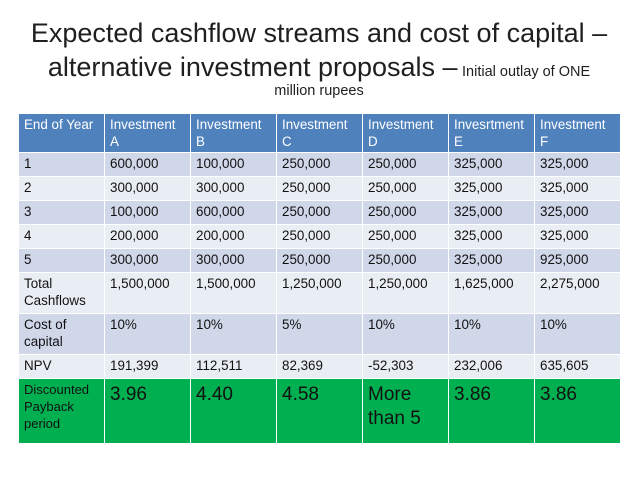  Describe the element at coordinates (61, 411) in the screenshot. I see `table-cell: Discounted Payback period` at that location.